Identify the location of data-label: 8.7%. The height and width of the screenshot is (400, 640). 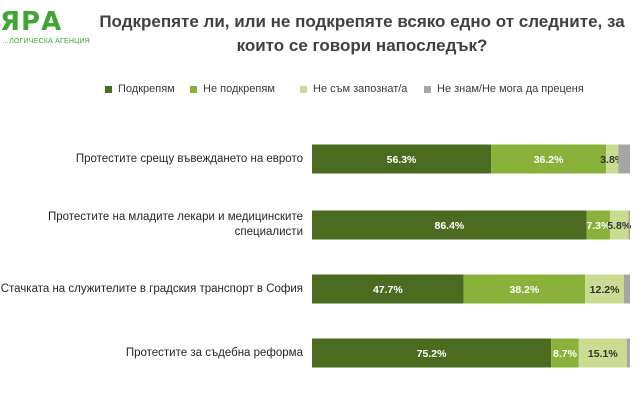
(565, 354).